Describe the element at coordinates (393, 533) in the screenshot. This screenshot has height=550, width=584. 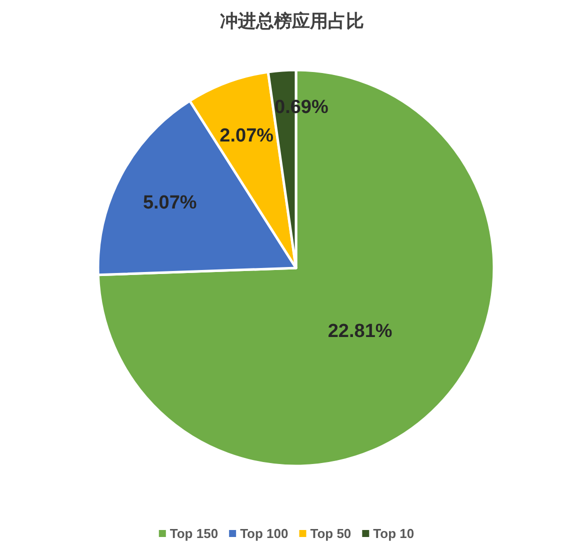
I see `legend-label: Top 10` at that location.